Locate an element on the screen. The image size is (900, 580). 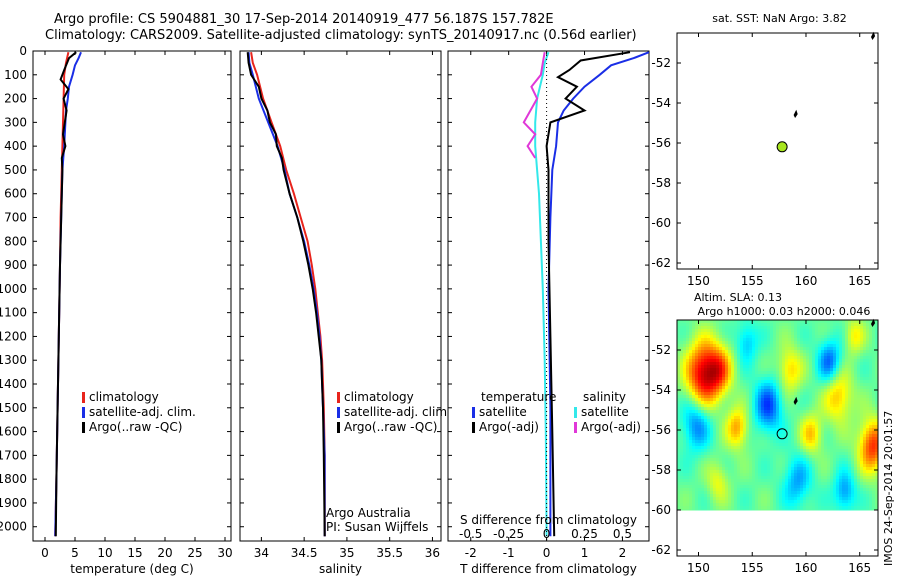
x-tick-label: -2 is located at coordinates (471, 553).